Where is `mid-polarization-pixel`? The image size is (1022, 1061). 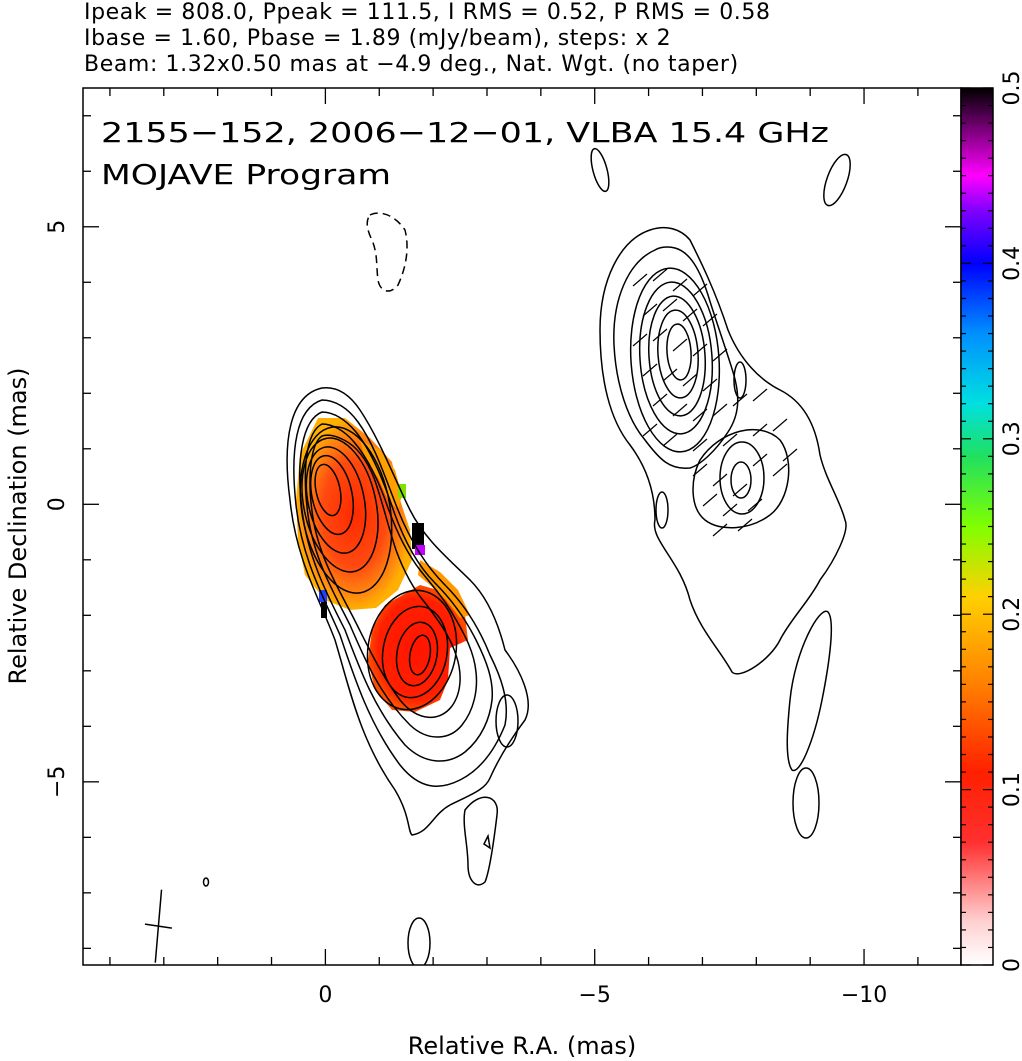 mid-polarization-pixel is located at coordinates (402, 491).